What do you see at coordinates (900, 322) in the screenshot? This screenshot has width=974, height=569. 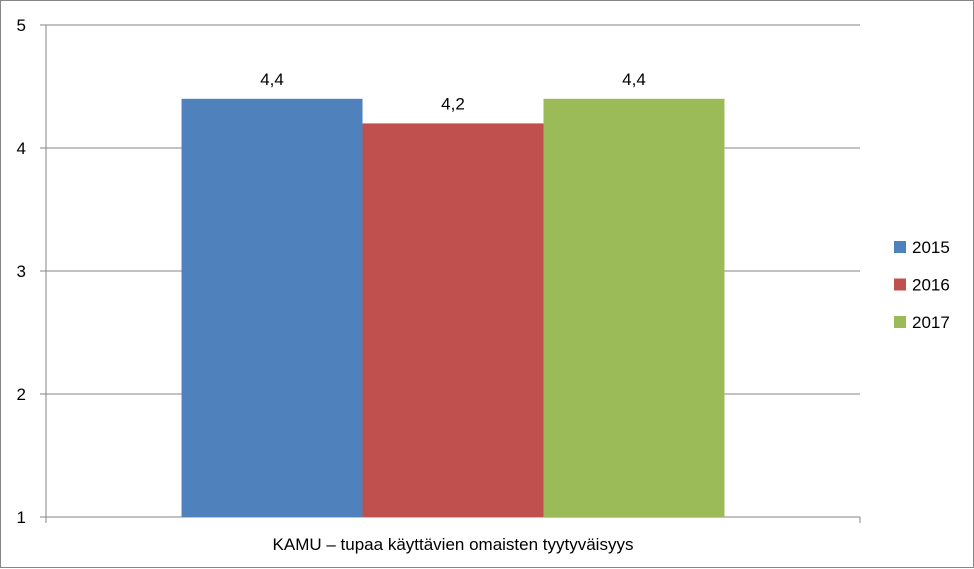 I see `legend-swatch-2017` at bounding box center [900, 322].